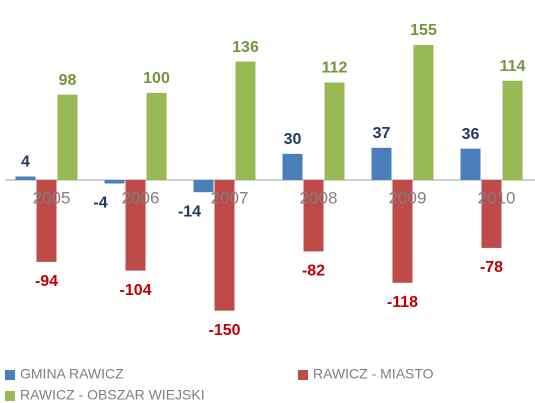 The width and height of the screenshot is (535, 403). Describe the element at coordinates (112, 395) in the screenshot. I see `legend-label: RAWICZ - OBSZAR WIEJSKI` at that location.